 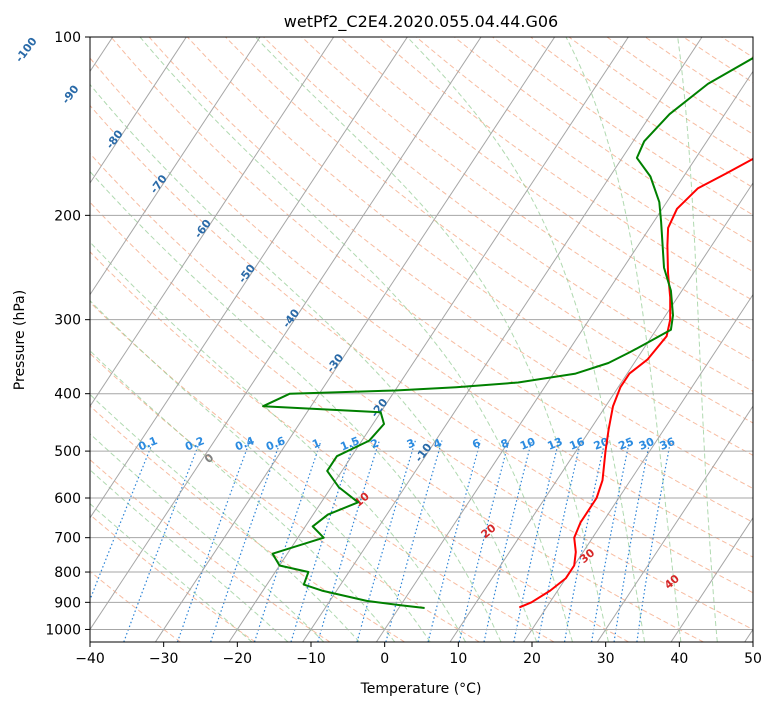 I want to click on x-axis-label: Temperature (°C), so click(x=421, y=689).